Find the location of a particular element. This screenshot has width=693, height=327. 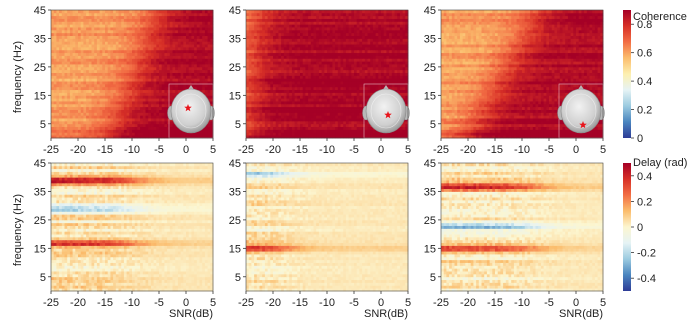

coherence-panel-1: 5 15 25 35 45 -25 -20 -15 -10 -5 0 5 is located at coordinates (125, 80).